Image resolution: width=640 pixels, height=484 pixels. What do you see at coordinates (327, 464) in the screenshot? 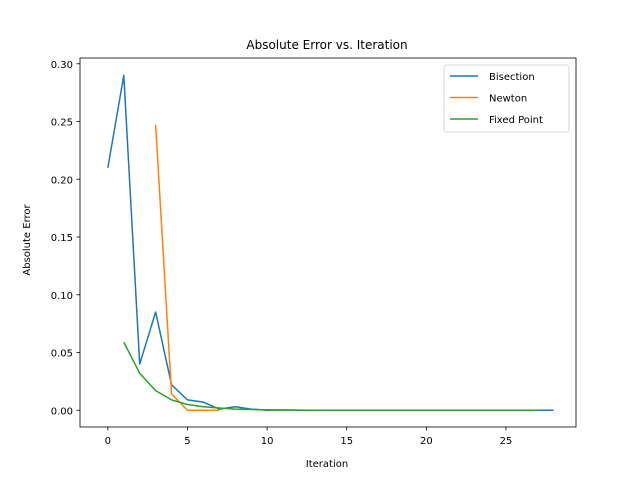
I see `x-axis-label: Iteration` at bounding box center [327, 464].